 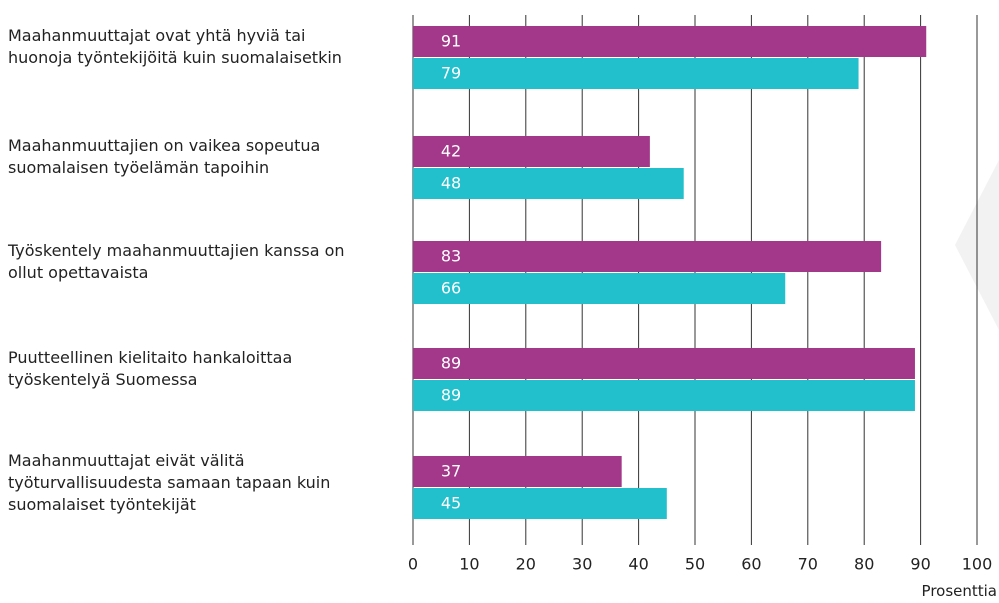 I want to click on value-label: 91, so click(x=451, y=41).